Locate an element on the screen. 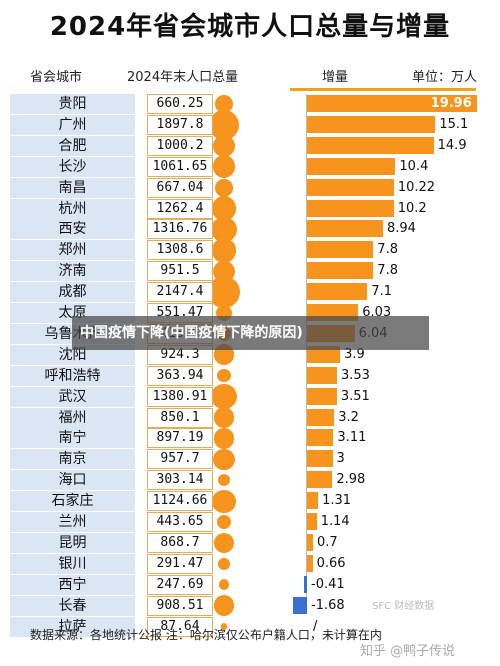  city-label: 拉萨 is located at coordinates (72, 626).